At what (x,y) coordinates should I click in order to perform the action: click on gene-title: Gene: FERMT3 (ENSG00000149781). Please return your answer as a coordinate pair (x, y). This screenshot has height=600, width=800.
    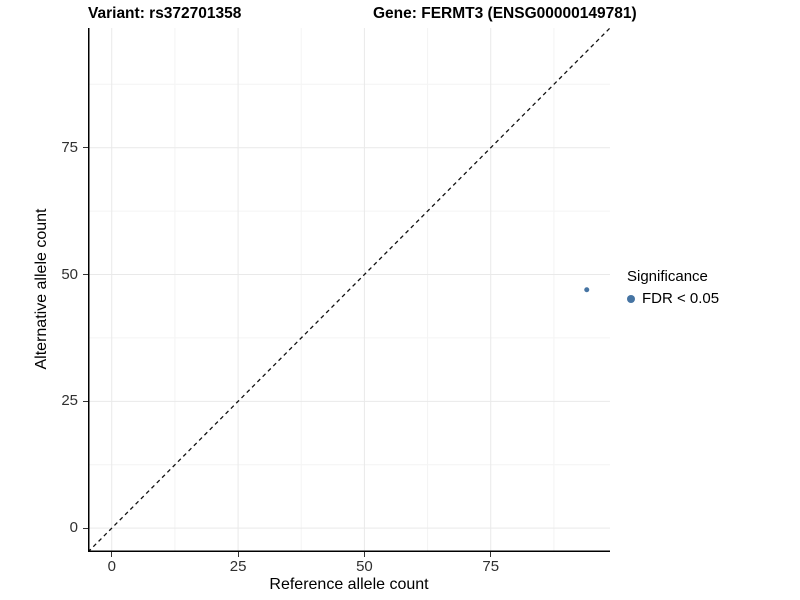
    Looking at the image, I should click on (505, 13).